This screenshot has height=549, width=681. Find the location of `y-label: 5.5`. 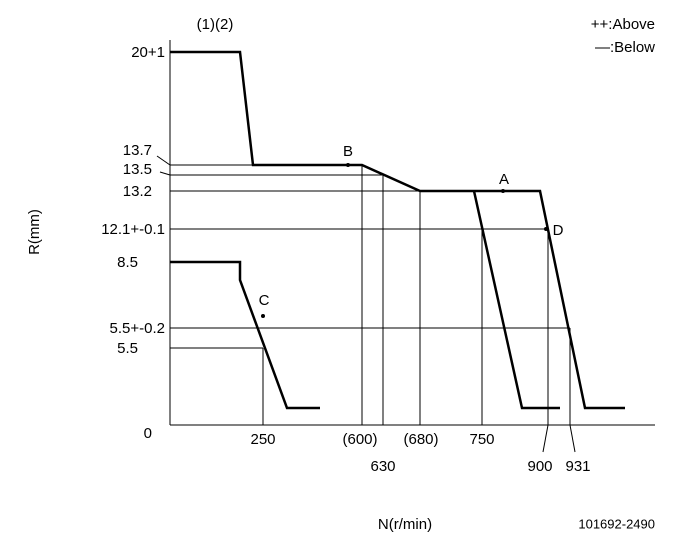

y-label: 5.5 is located at coordinates (127, 348).